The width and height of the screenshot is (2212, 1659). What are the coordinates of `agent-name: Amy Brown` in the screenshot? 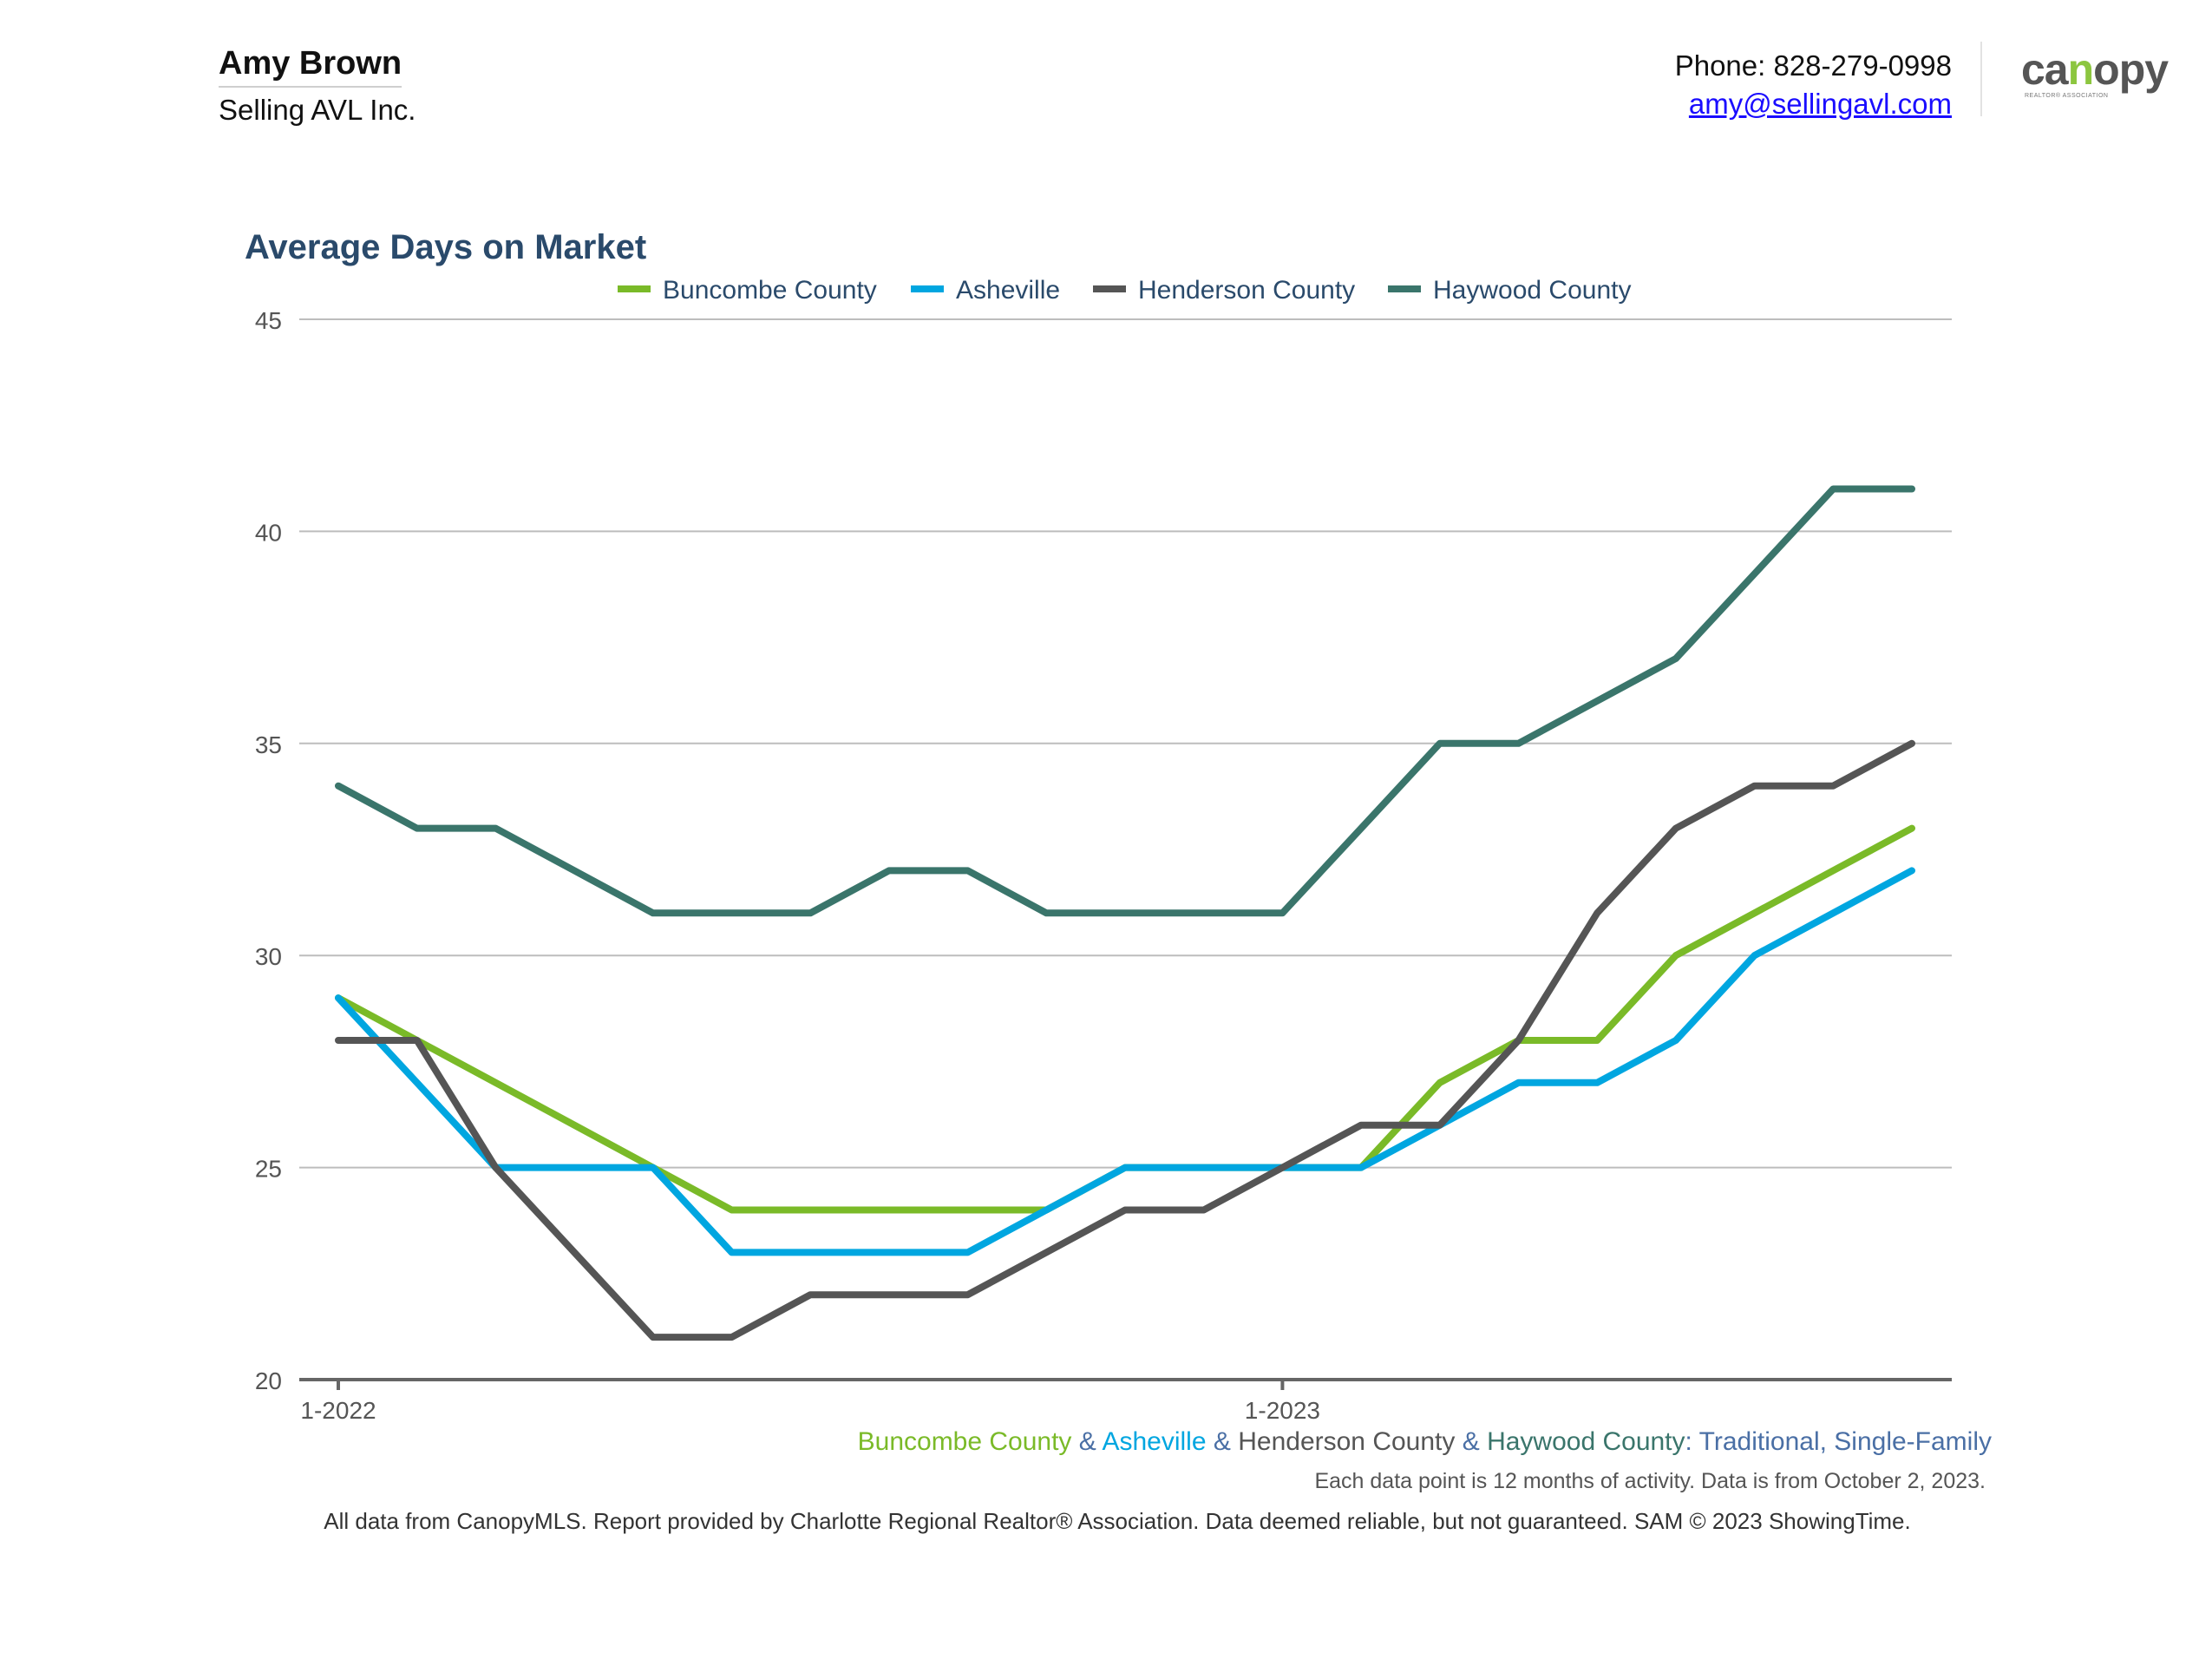 It's located at (311, 66).